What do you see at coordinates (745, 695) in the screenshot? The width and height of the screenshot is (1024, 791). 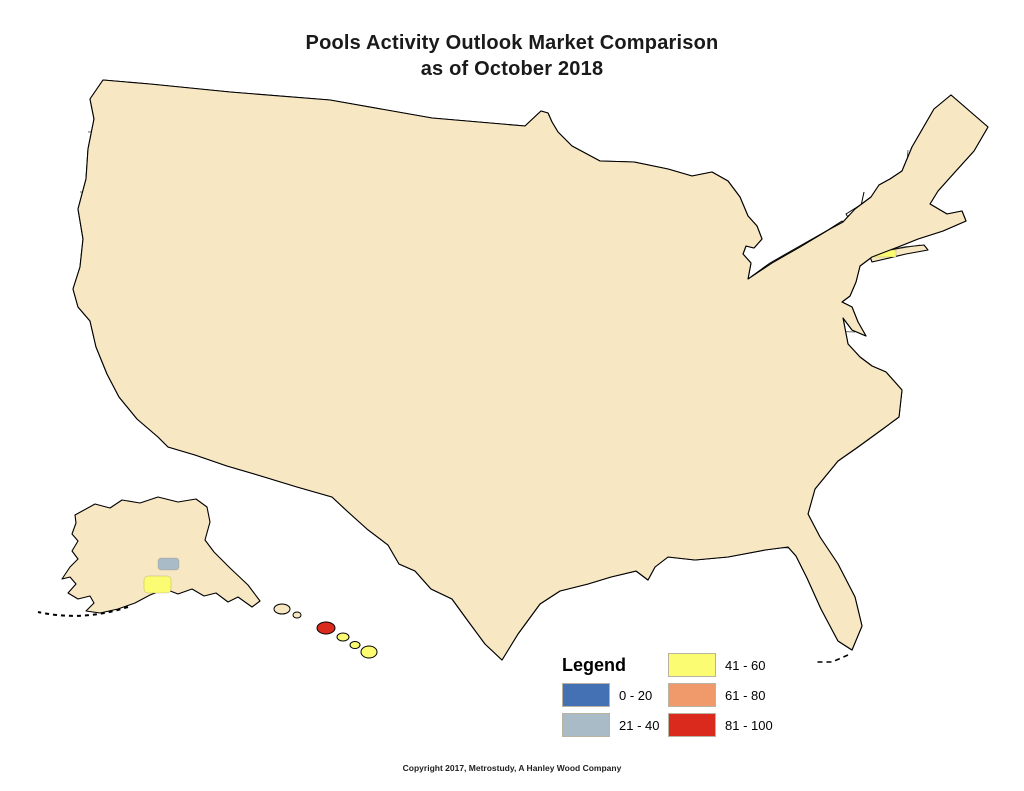 I see `legend-label-61-80: 61 - 80` at bounding box center [745, 695].